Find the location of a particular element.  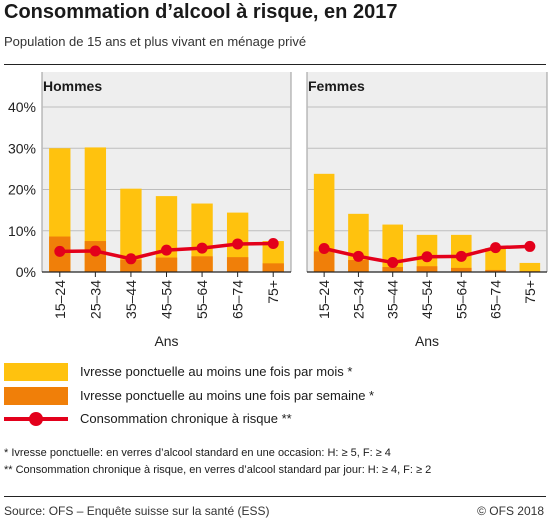

y-tick-label: 30% is located at coordinates (22, 148).